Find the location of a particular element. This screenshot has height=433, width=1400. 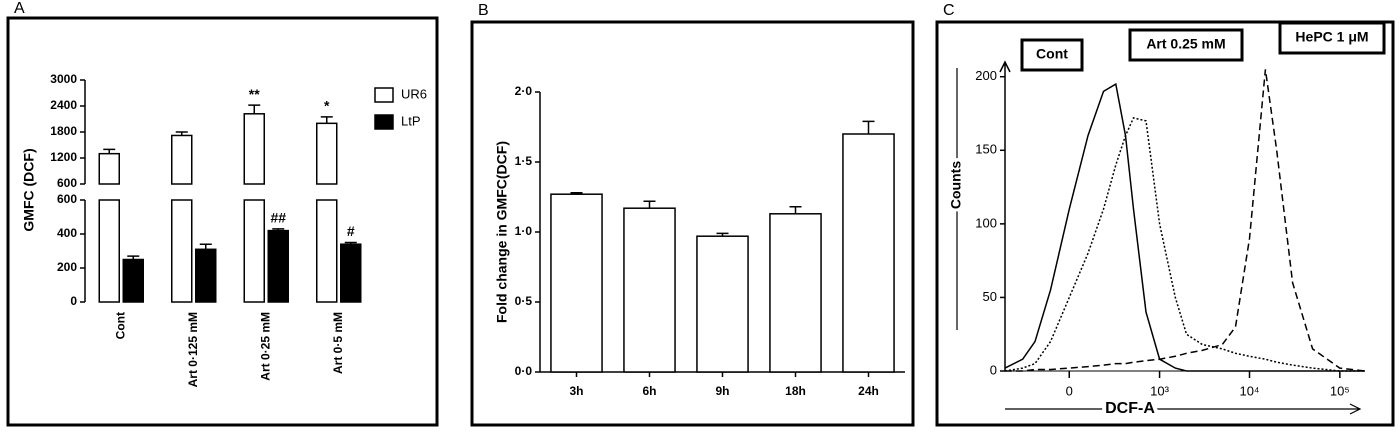

y-tick-label: 100 is located at coordinates (986, 222).